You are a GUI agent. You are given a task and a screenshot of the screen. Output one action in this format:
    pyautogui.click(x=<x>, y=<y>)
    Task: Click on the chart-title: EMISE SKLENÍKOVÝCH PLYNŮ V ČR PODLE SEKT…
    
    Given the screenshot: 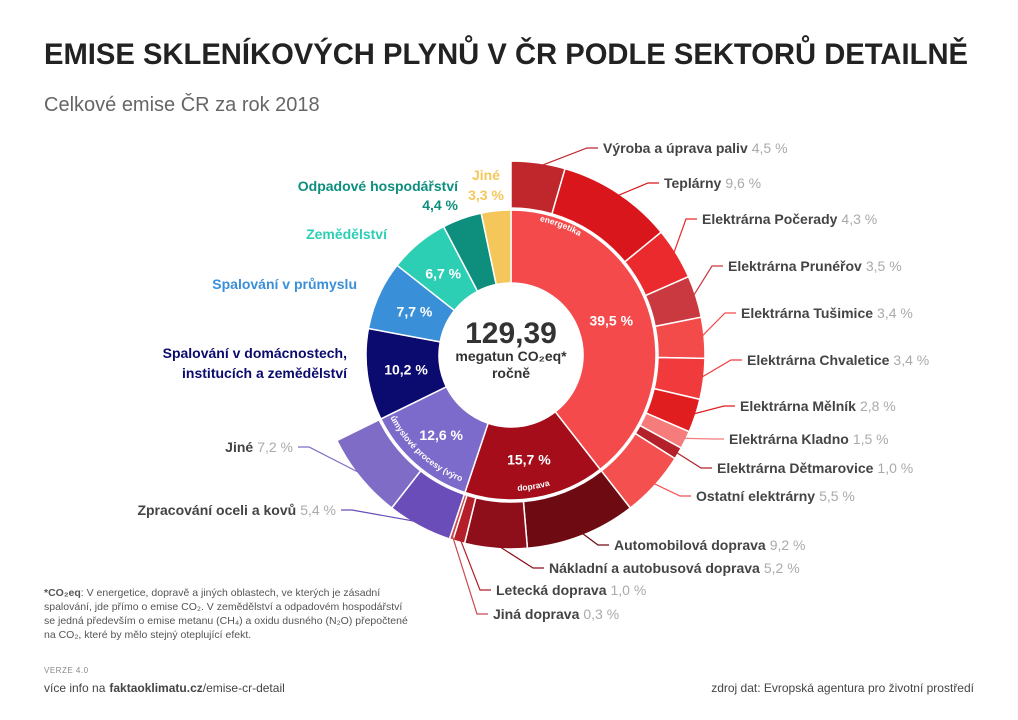 What is the action you would take?
    pyautogui.click(x=506, y=53)
    